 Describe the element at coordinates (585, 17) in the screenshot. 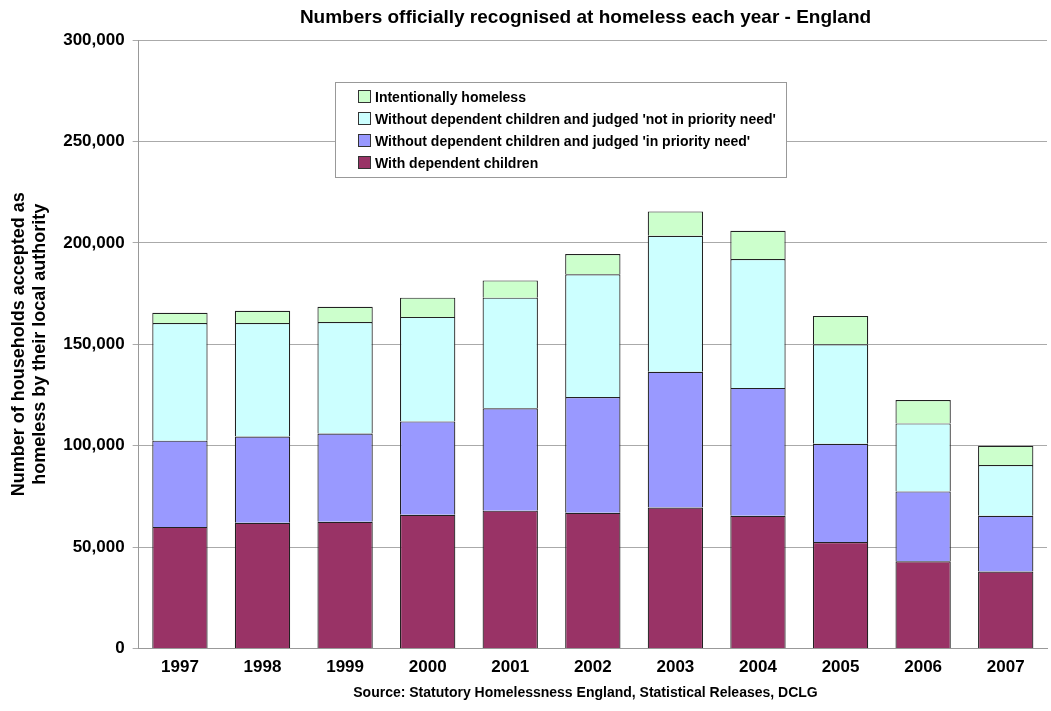

I see `chart-title: Numbers officially recognised at homeless each year - England` at that location.